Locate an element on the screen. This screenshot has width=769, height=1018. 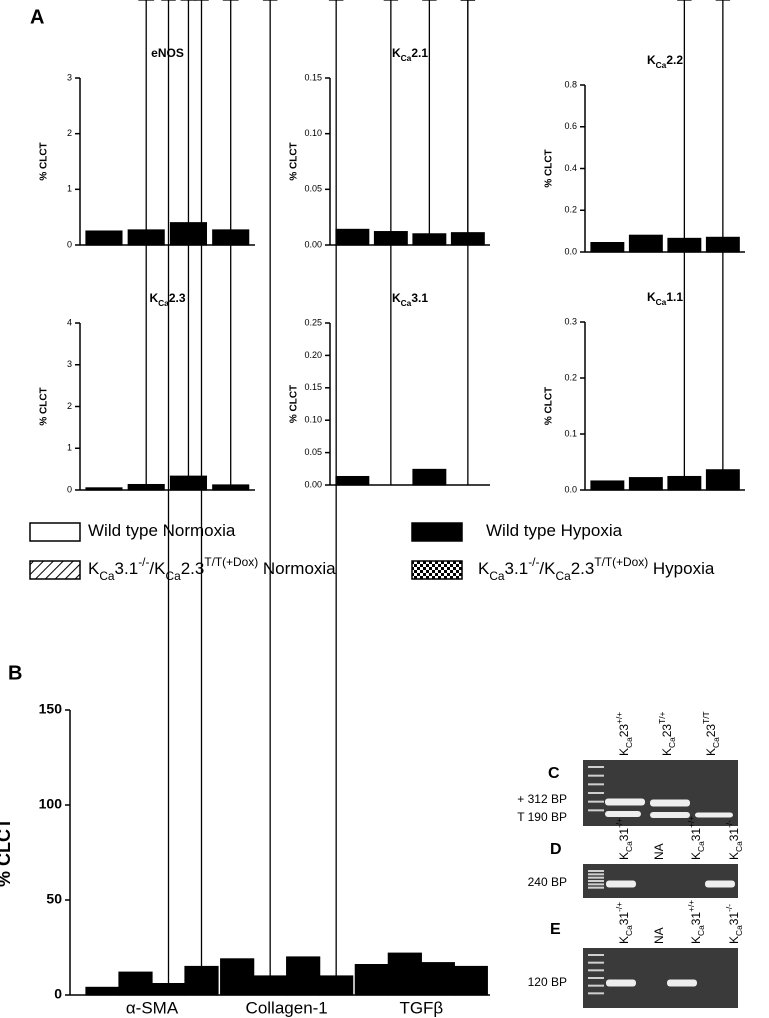
text-part: Wild type Hypoxia is located at coordinates (554, 530).